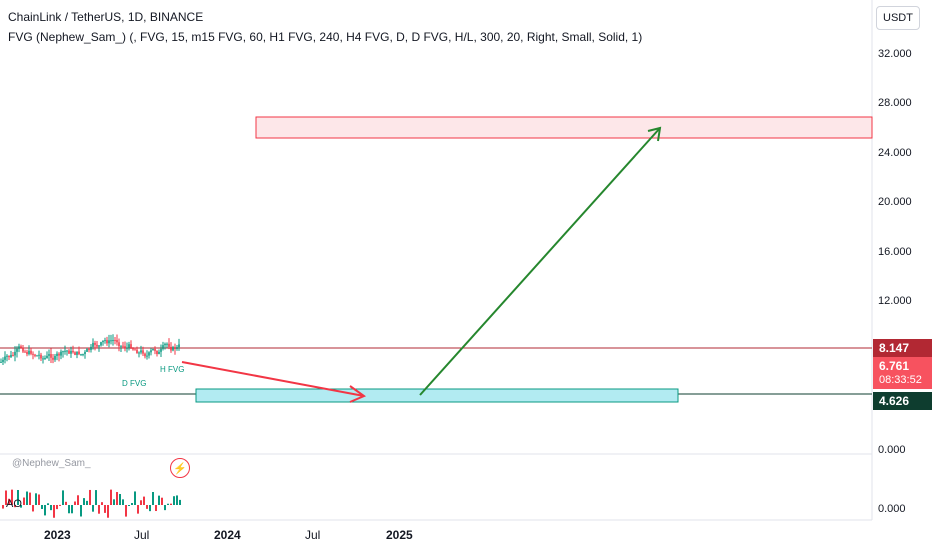  What do you see at coordinates (14, 504) in the screenshot?
I see `ao-indicator-label: AO` at bounding box center [14, 504].